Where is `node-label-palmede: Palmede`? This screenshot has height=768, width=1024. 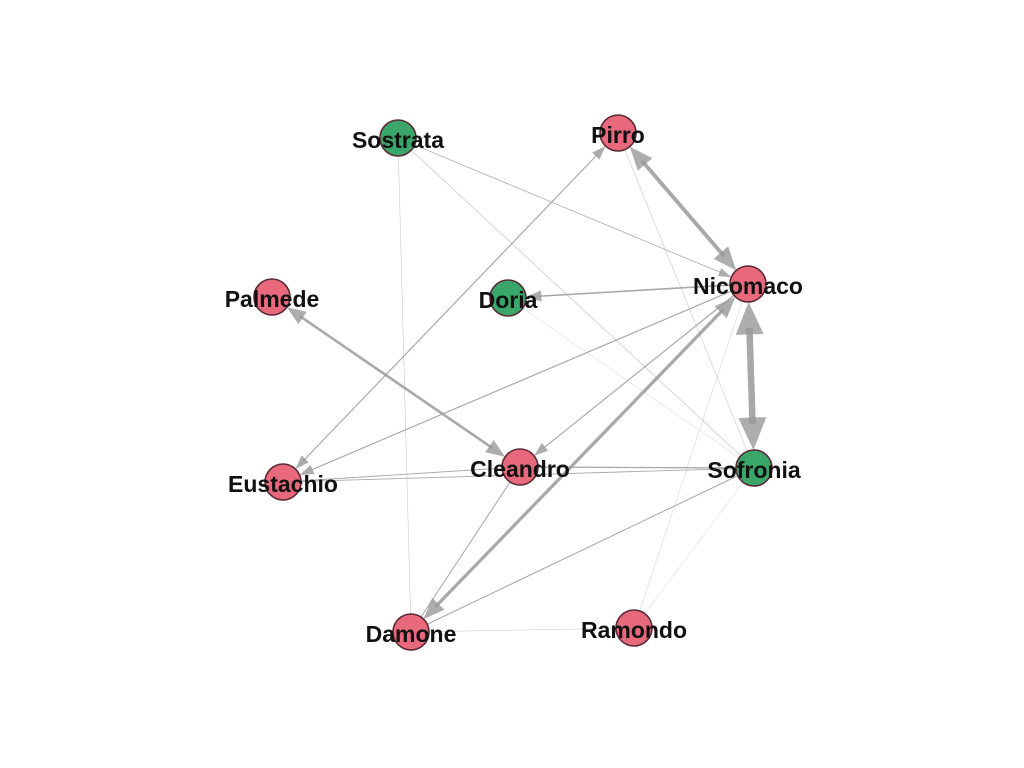 node-label-palmede: Palmede is located at coordinates (272, 299).